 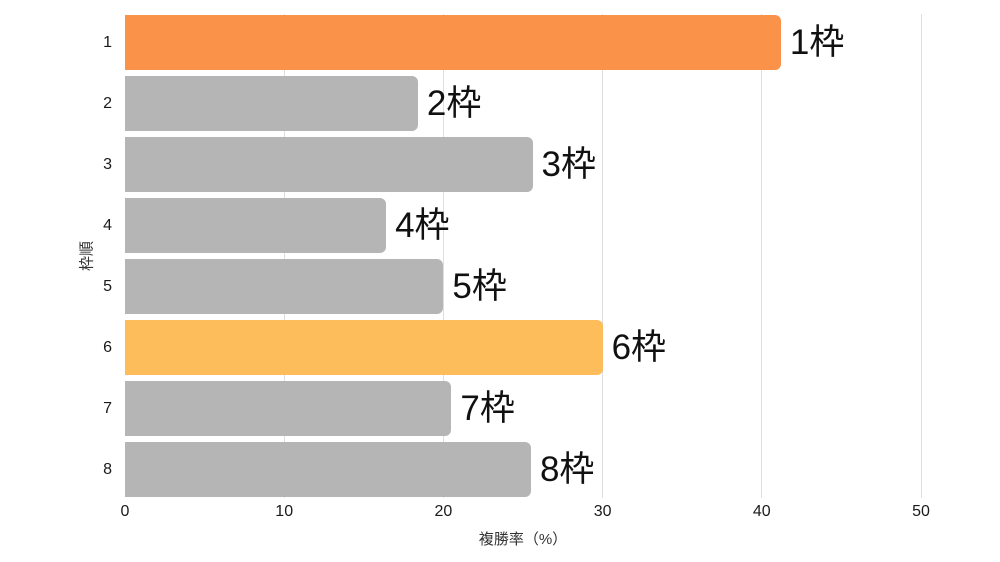 What do you see at coordinates (107, 103) in the screenshot?
I see `y-tick-2: 2` at bounding box center [107, 103].